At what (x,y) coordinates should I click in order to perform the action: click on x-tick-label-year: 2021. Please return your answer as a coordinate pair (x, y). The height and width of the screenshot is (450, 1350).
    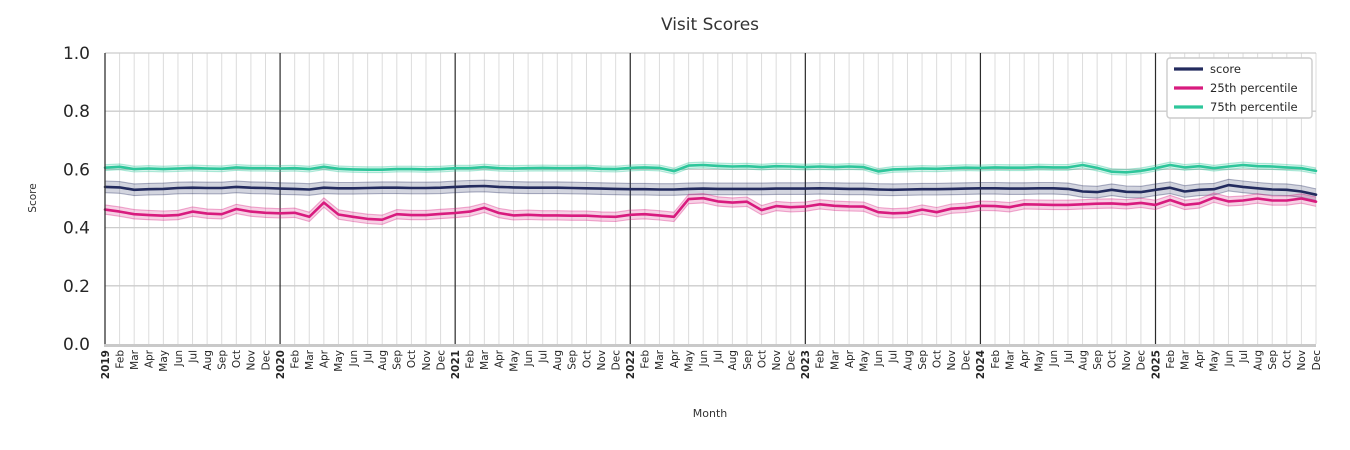
    Looking at the image, I should click on (456, 364).